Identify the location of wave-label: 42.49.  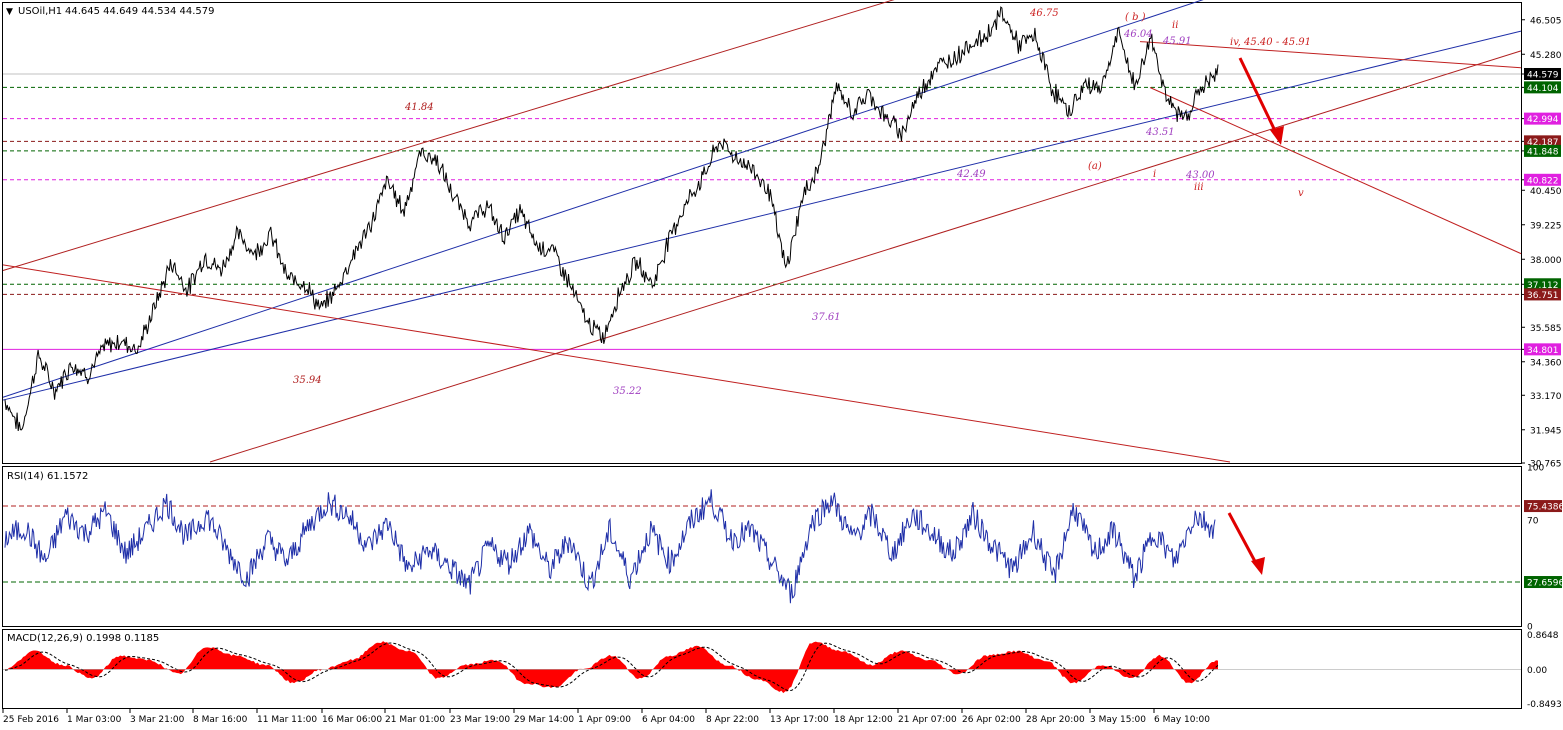
(971, 174).